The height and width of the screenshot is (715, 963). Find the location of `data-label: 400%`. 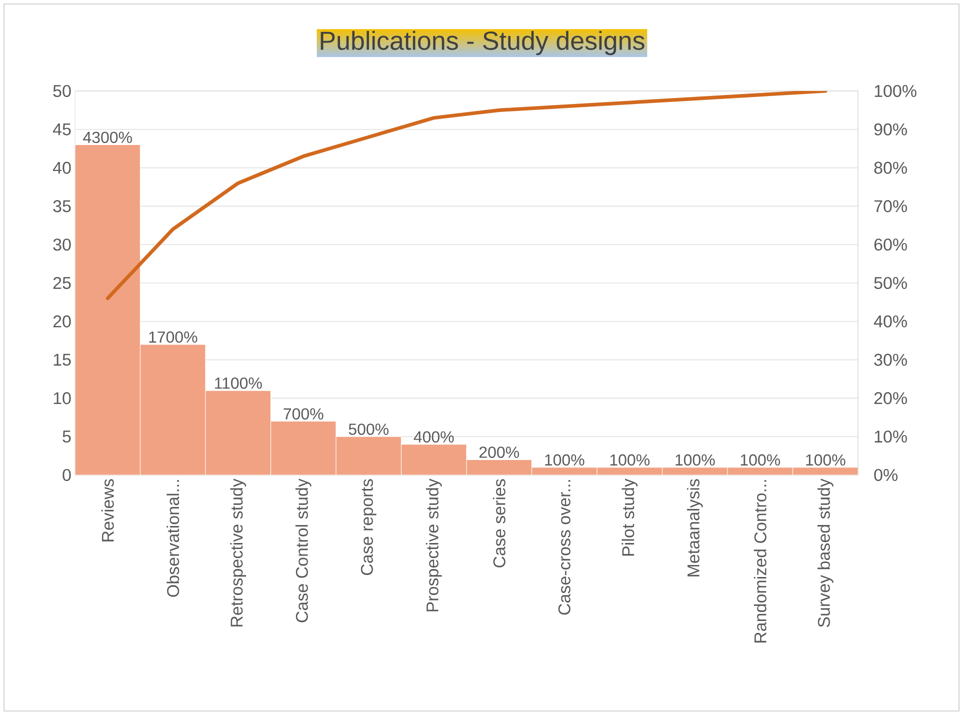

data-label: 400% is located at coordinates (434, 437).